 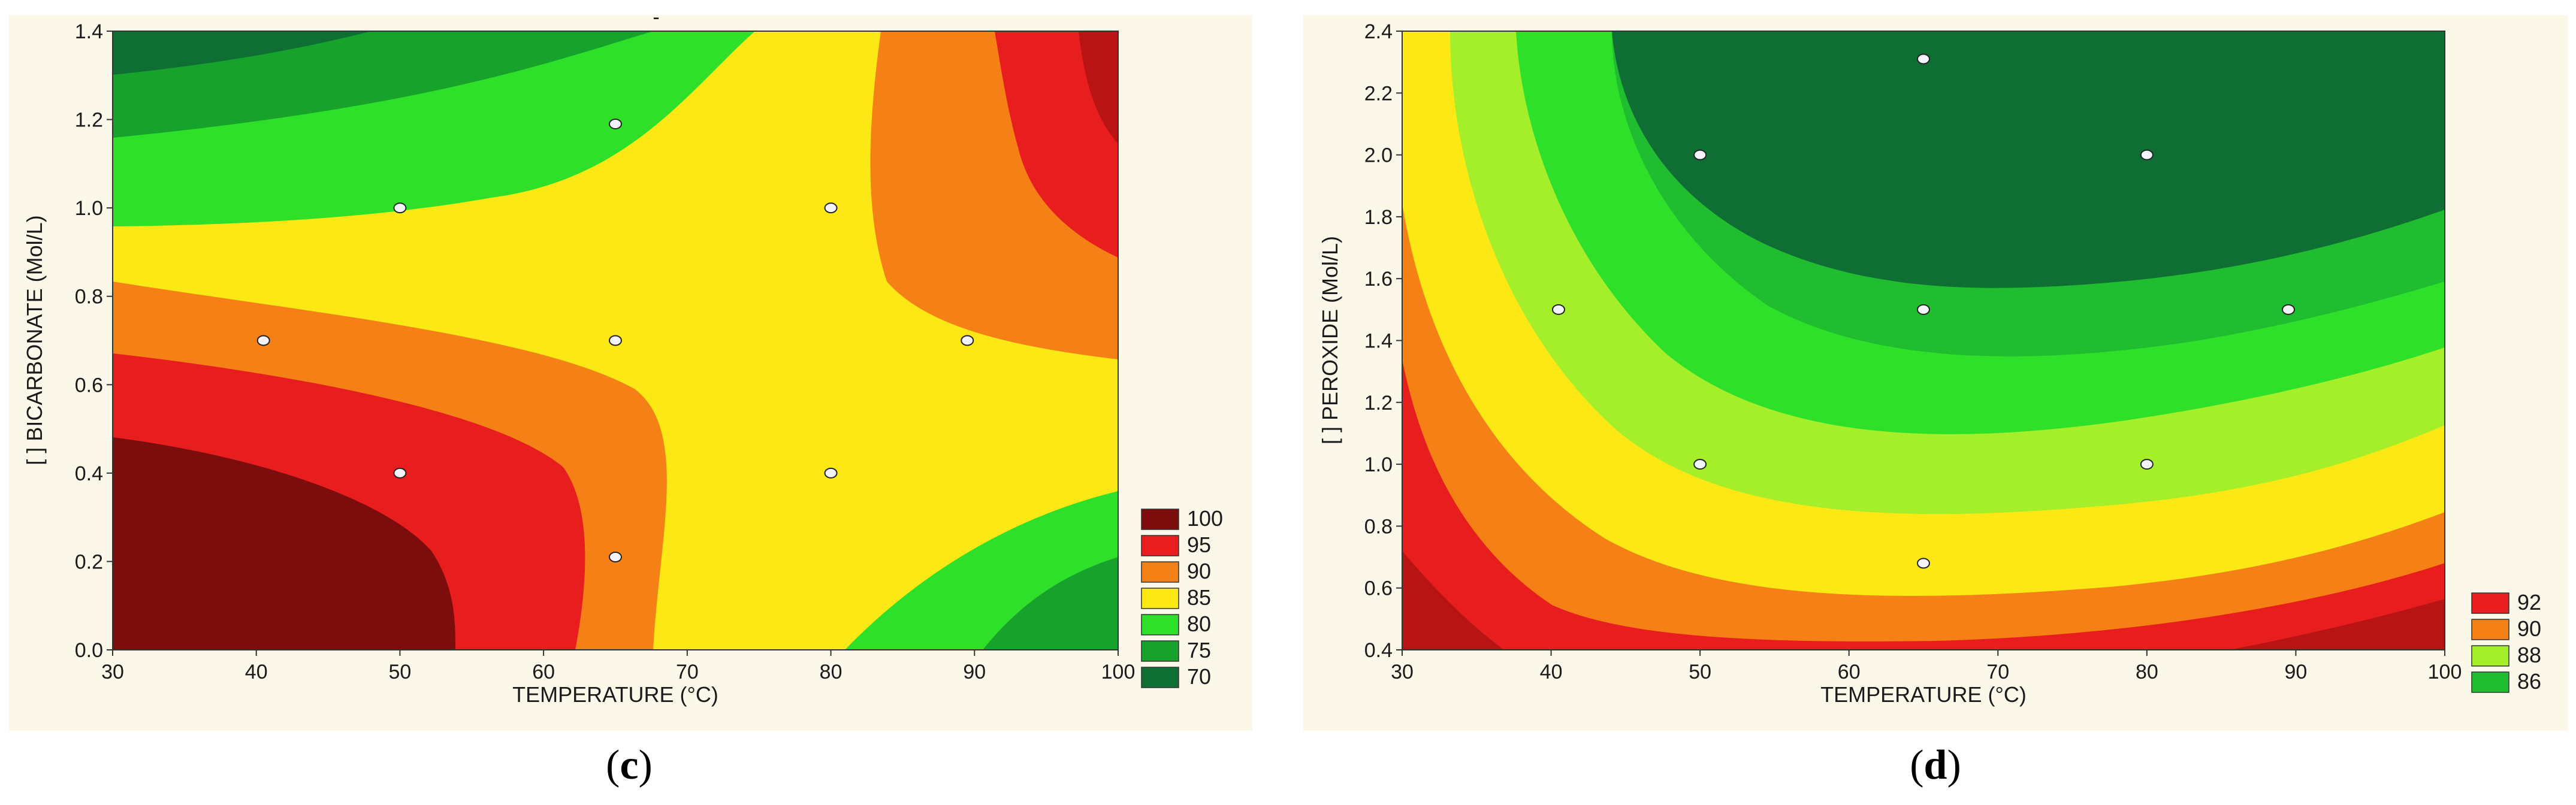 I want to click on panel-d-y-axis-label: [ ] PEROXIDE (Mol/L), so click(x=1330, y=340).